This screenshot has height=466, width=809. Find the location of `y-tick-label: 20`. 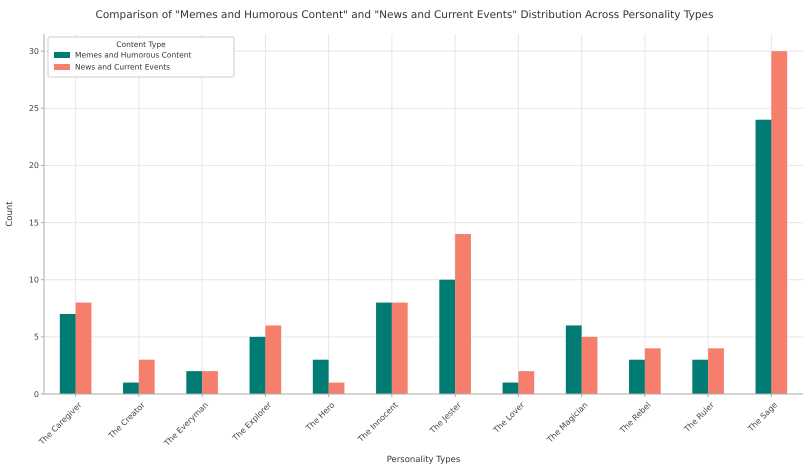

y-tick-label: 20 is located at coordinates (33, 165).